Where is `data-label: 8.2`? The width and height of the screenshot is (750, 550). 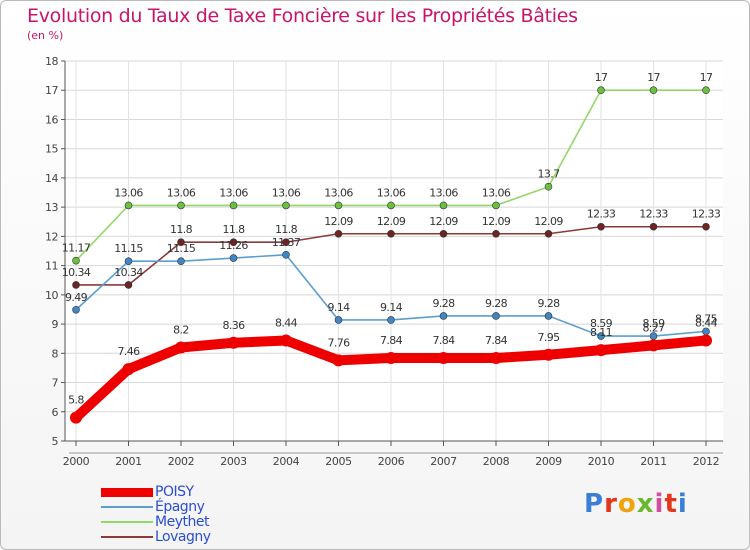 data-label: 8.2 is located at coordinates (181, 329).